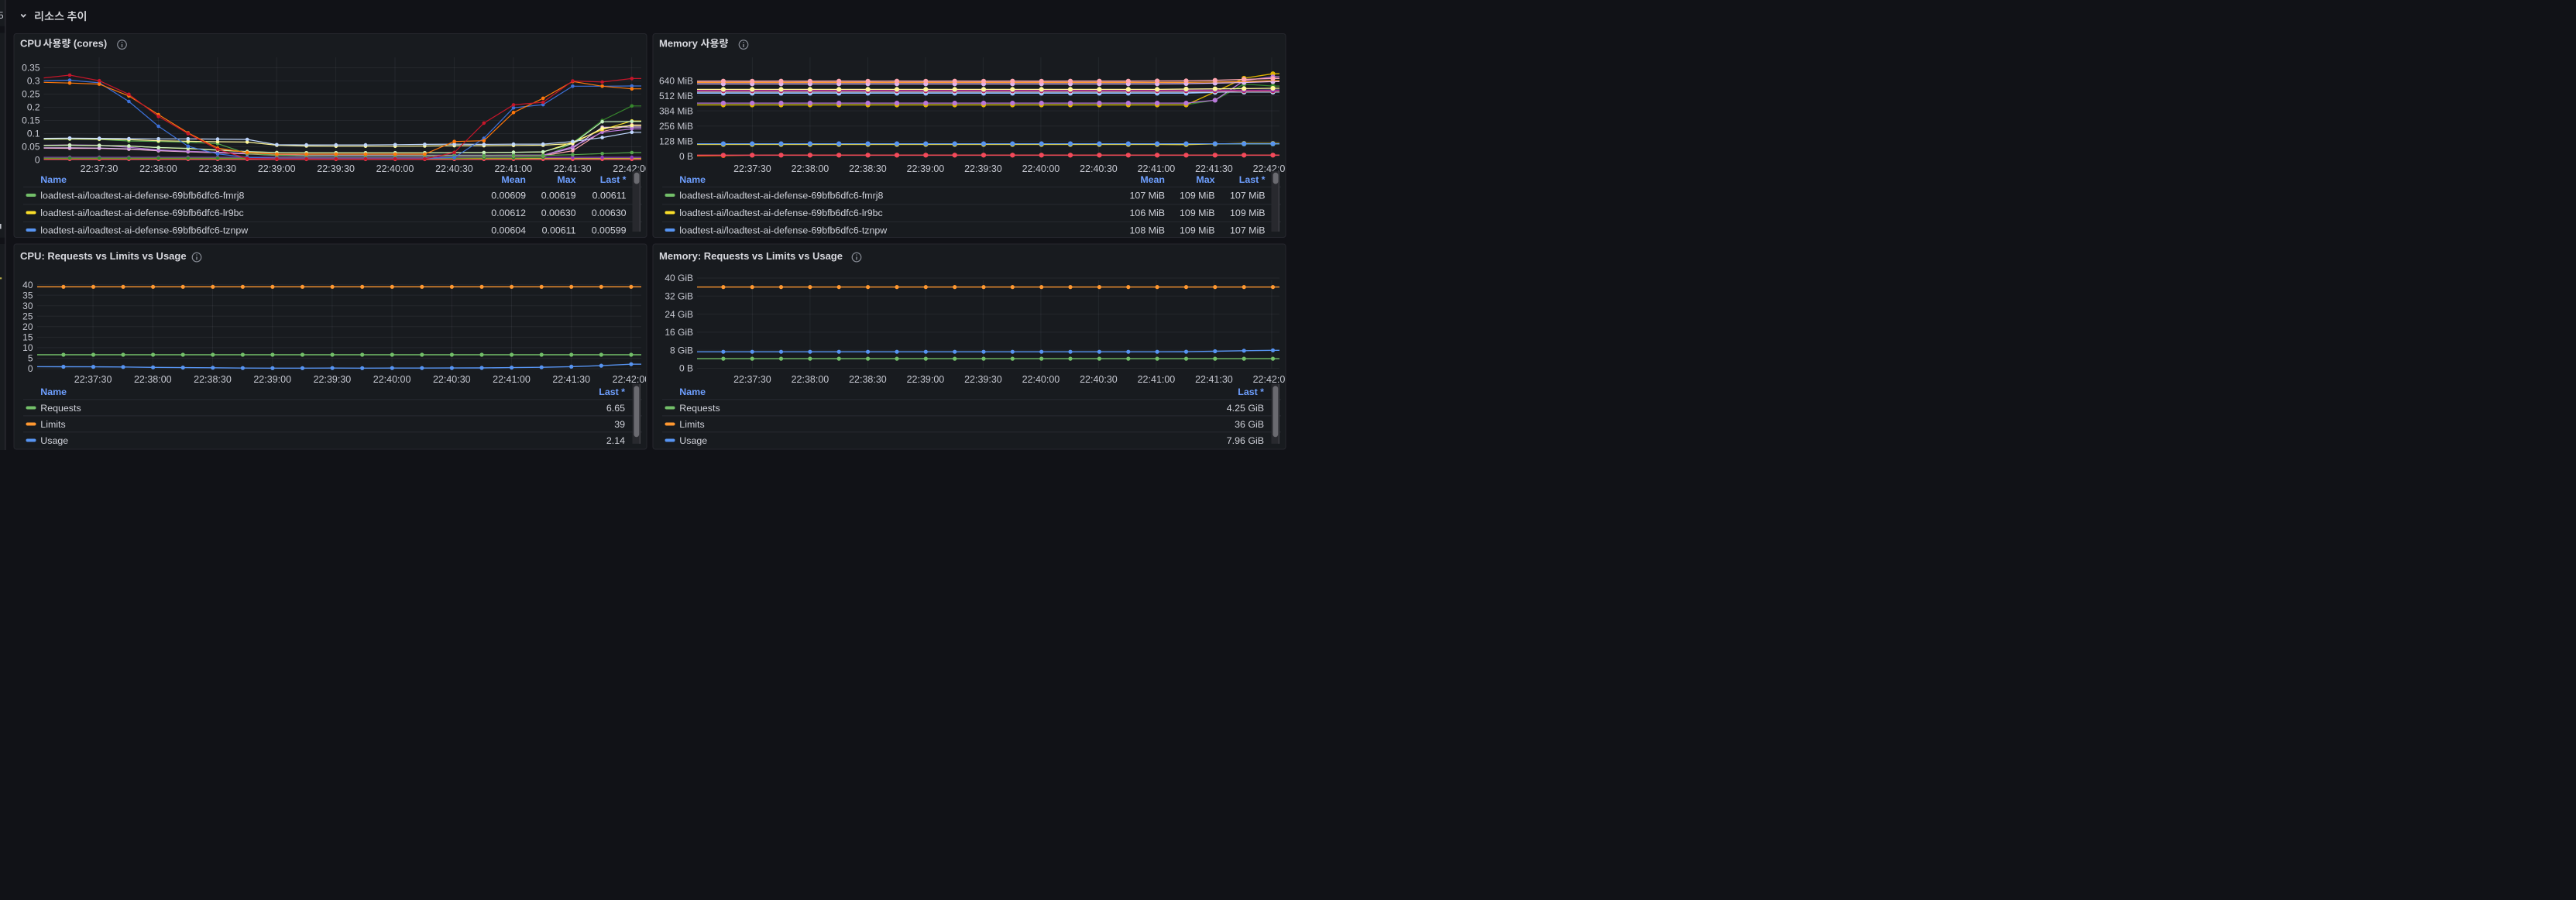 Image resolution: width=2576 pixels, height=900 pixels. What do you see at coordinates (509, 195) in the screenshot?
I see `svg-text: 0.00609` at bounding box center [509, 195].